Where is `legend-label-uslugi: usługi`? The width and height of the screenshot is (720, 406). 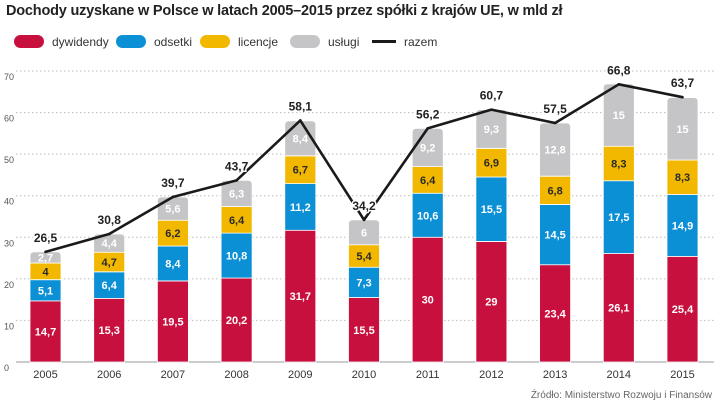
legend-label-uslugi: usługi is located at coordinates (344, 42).